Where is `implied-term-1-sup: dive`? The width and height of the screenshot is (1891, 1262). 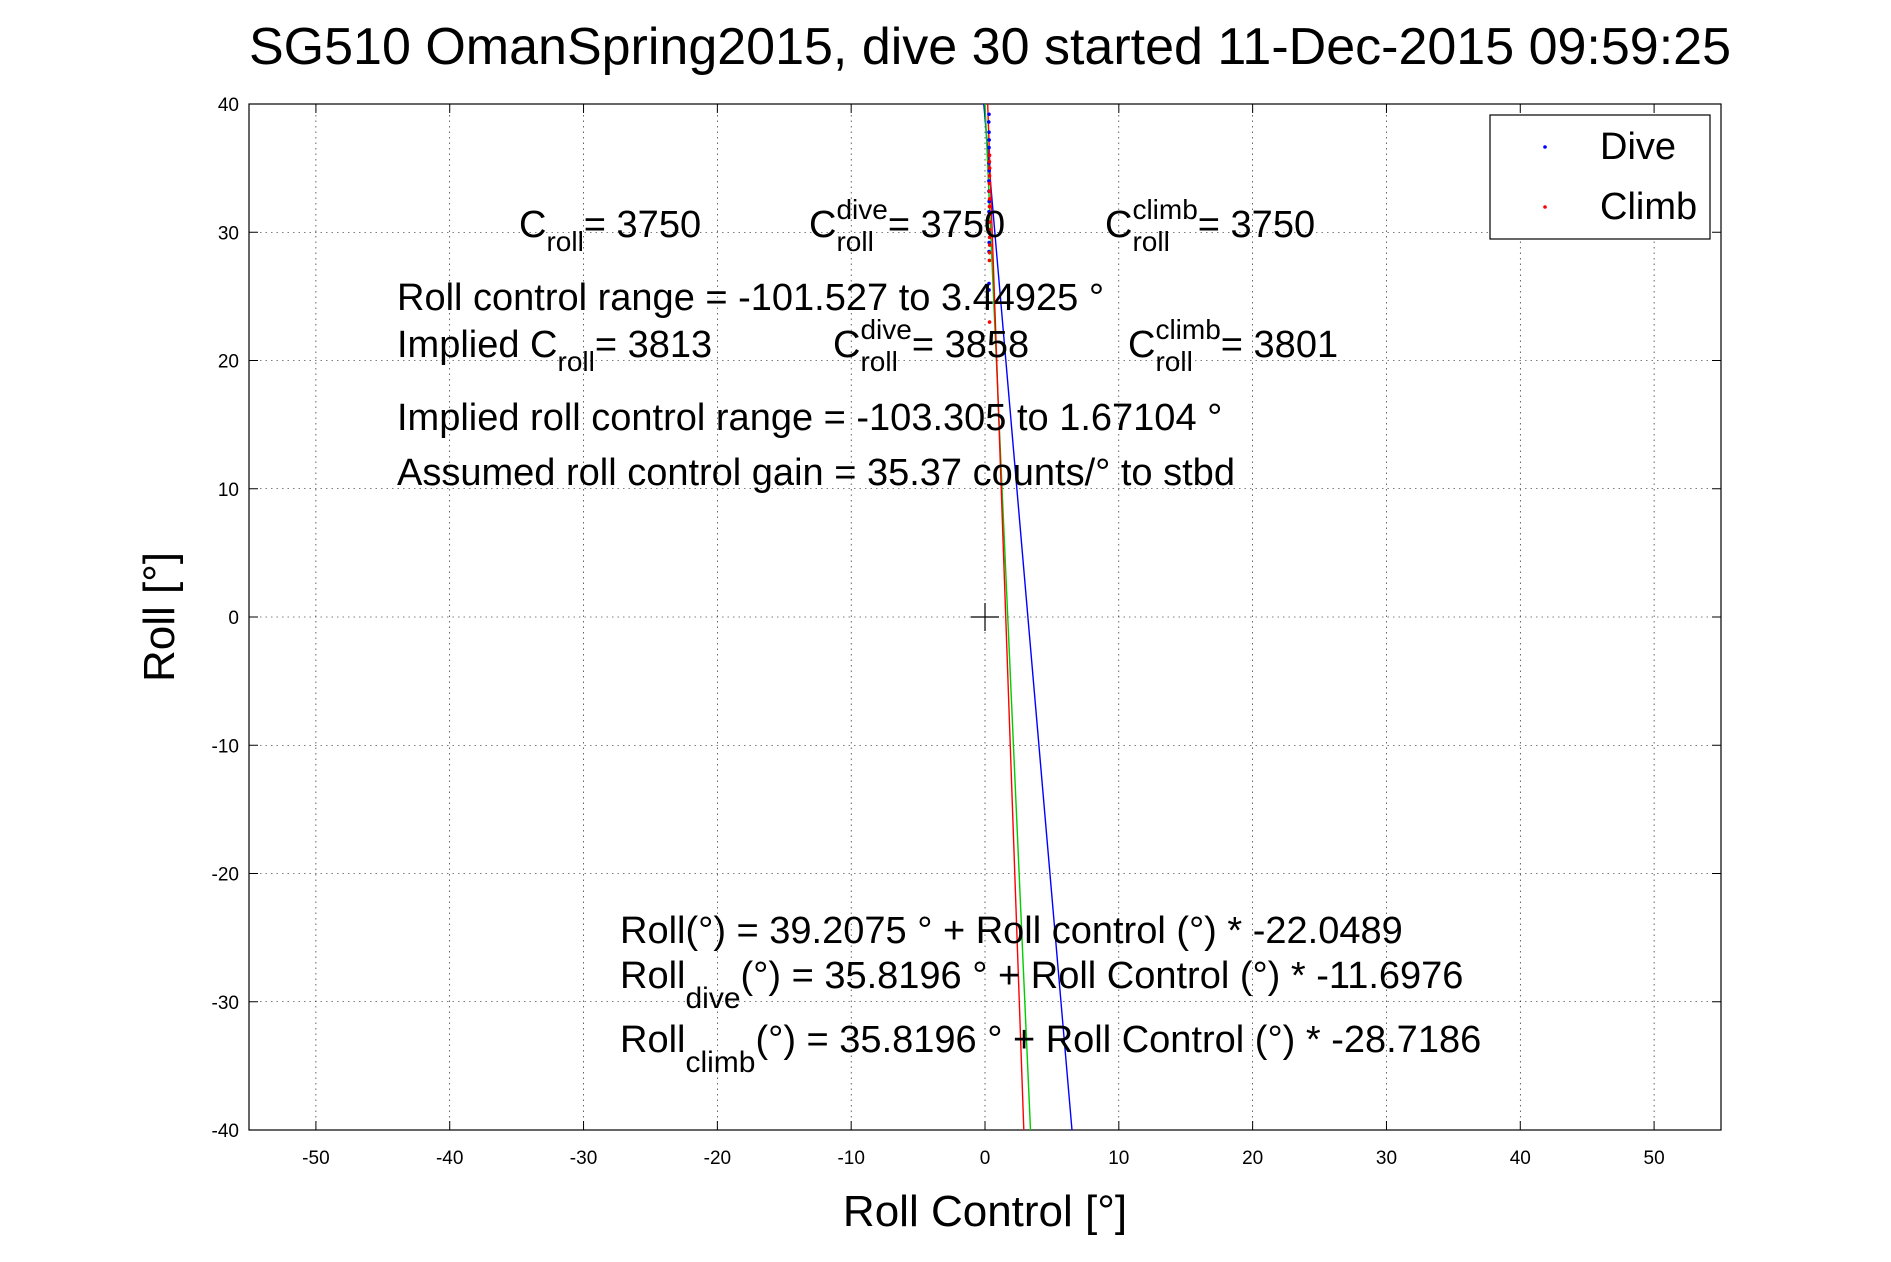 implied-term-1-sup: dive is located at coordinates (885, 329).